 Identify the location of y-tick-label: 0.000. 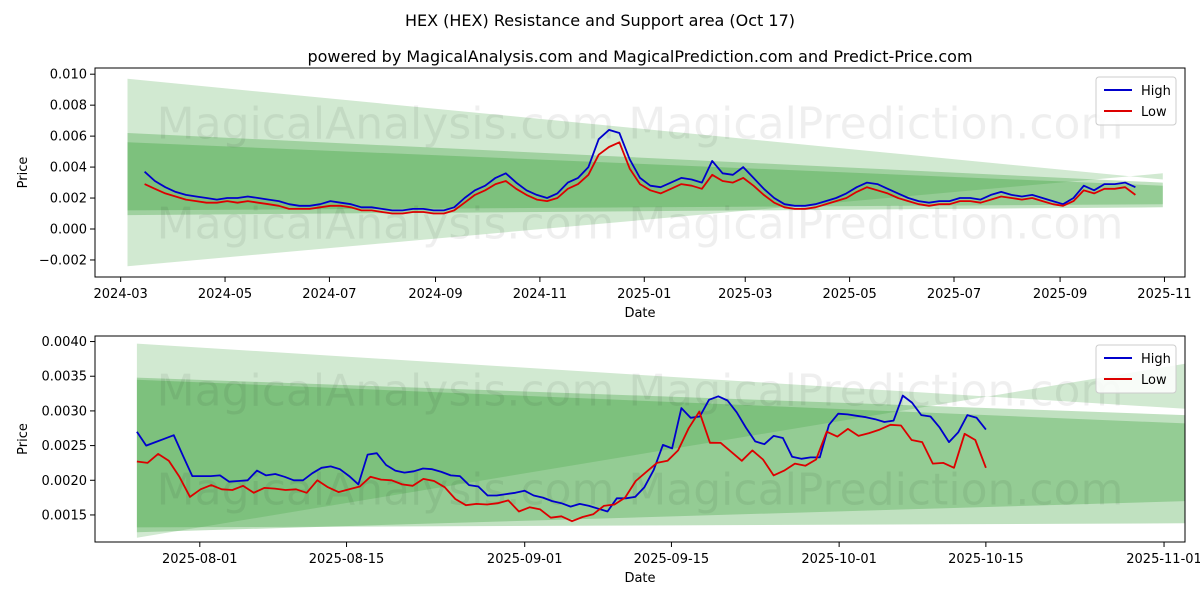
(68, 230).